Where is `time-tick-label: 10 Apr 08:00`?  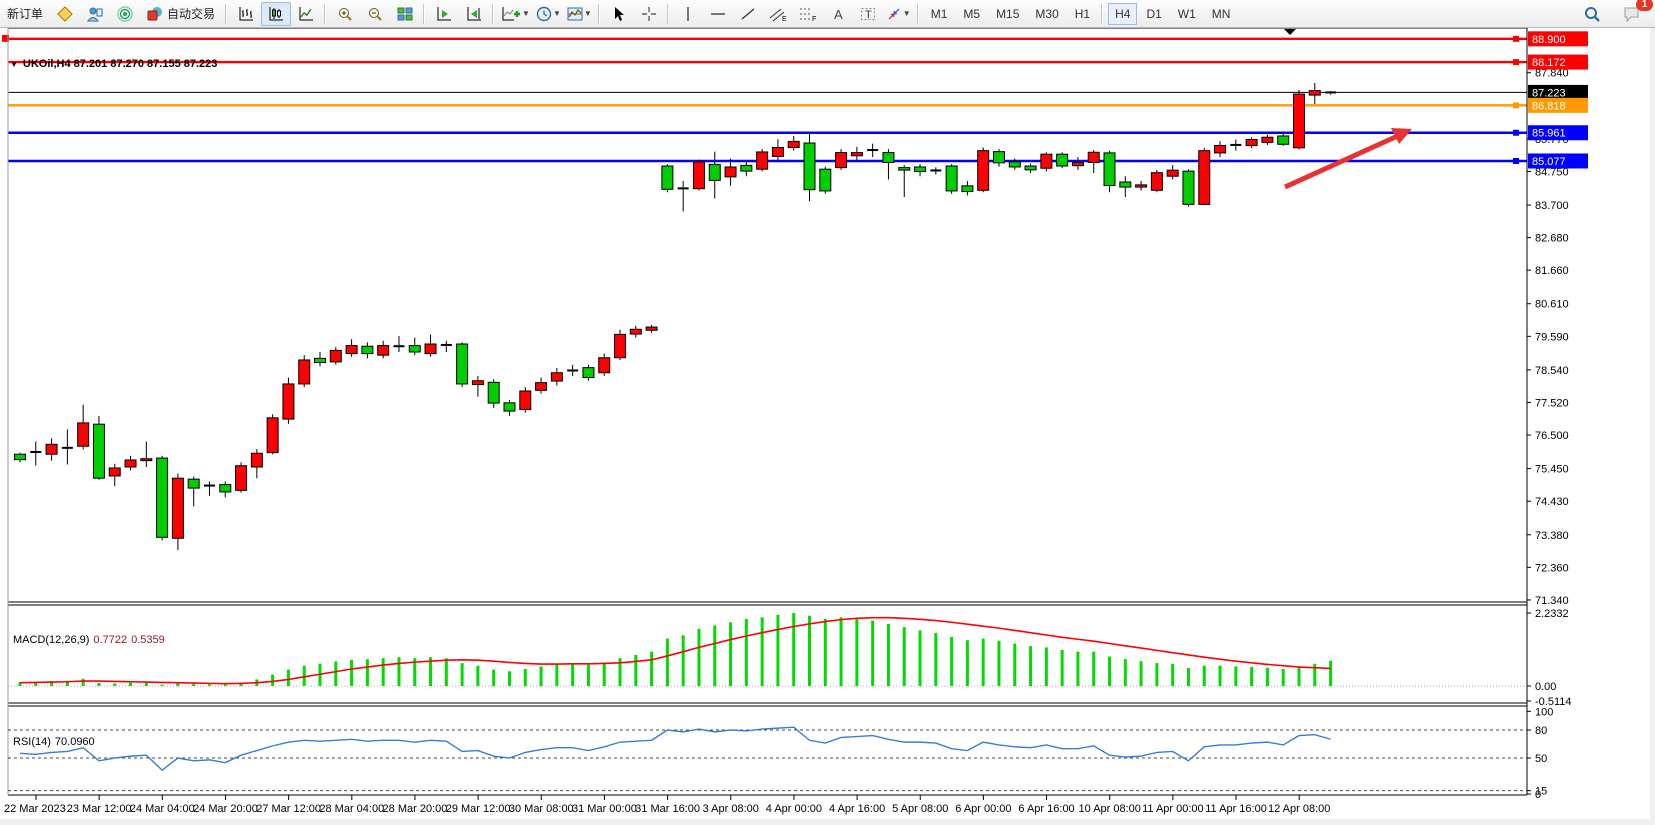 time-tick-label: 10 Apr 08:00 is located at coordinates (1110, 809).